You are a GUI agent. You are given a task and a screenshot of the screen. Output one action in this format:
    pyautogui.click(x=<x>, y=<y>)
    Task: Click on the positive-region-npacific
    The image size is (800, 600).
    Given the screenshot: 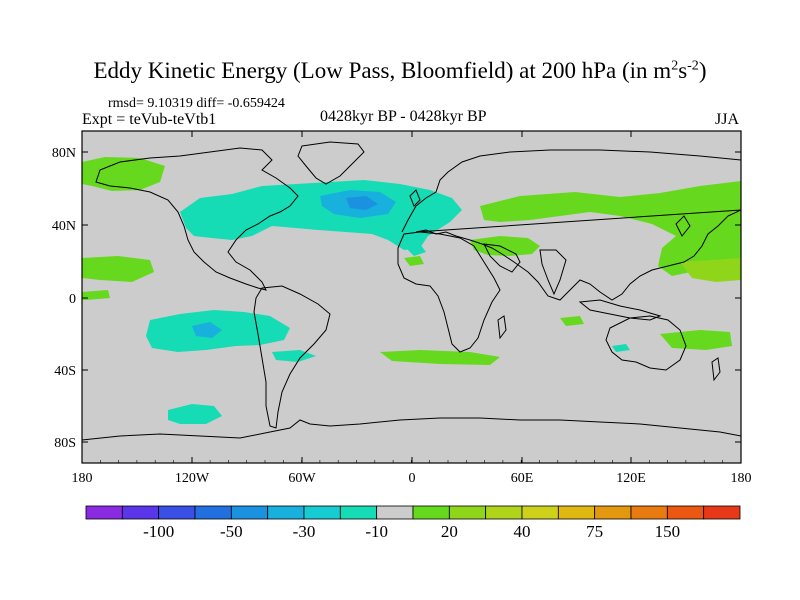 What is the action you would take?
    pyautogui.click(x=123, y=174)
    